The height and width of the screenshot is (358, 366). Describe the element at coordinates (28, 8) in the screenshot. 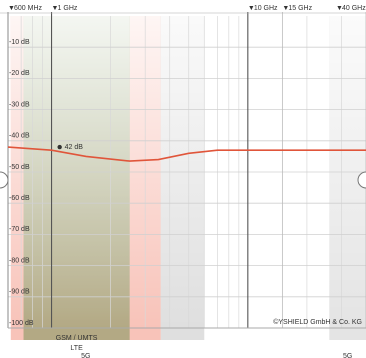

I see `x-tick-label: 600 MHz` at that location.